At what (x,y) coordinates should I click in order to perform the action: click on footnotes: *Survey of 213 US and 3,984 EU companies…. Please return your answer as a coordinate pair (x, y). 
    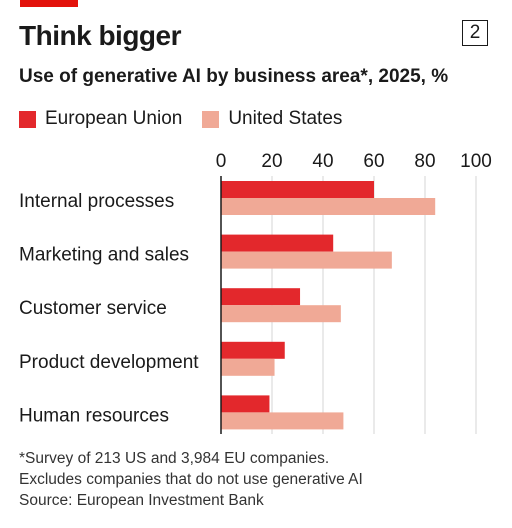
    Looking at the image, I should click on (191, 479).